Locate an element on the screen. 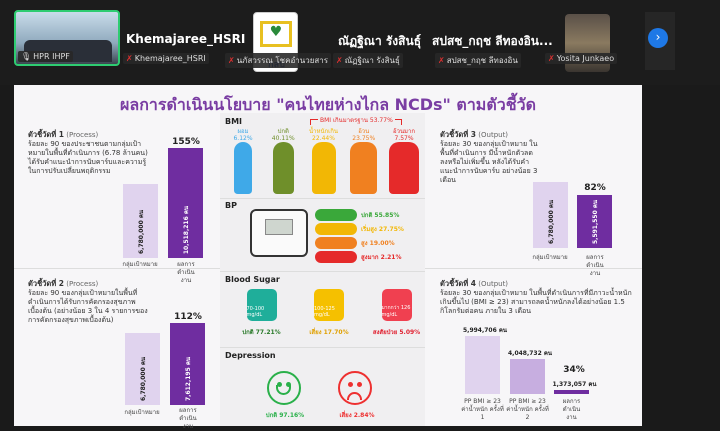 The image size is (720, 431). kpi2-pct: 112% is located at coordinates (188, 317).